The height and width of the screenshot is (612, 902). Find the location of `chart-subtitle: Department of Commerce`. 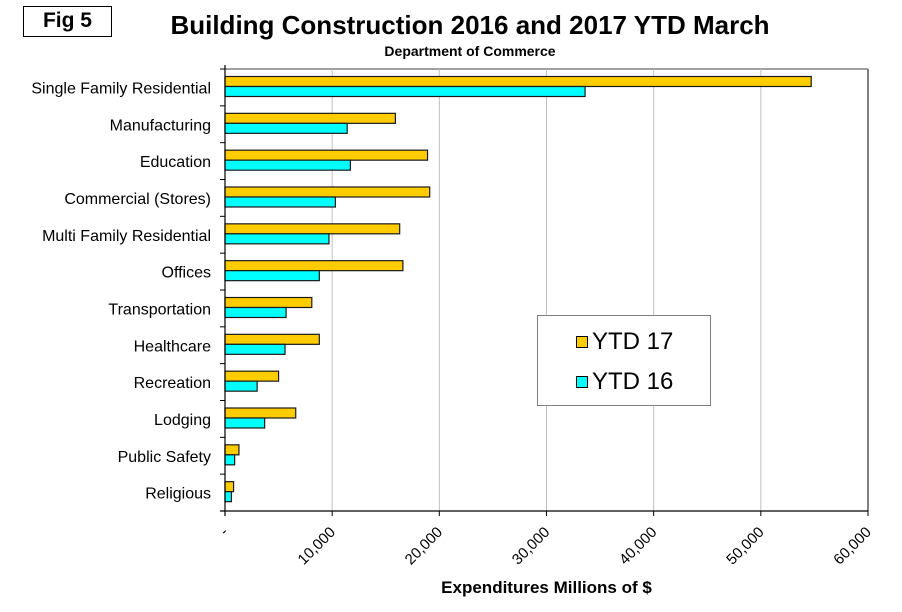

chart-subtitle: Department of Commerce is located at coordinates (470, 51).